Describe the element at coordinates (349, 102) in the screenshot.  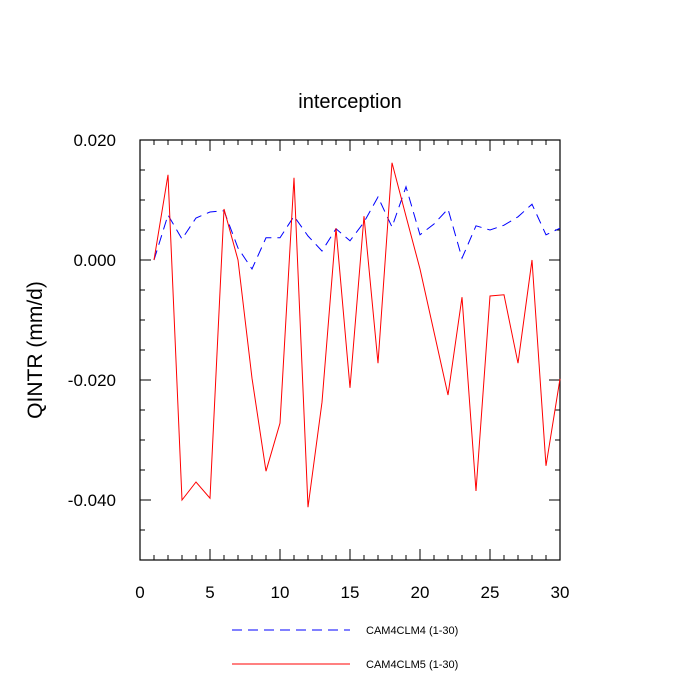
I see `chart-title: interception` at that location.